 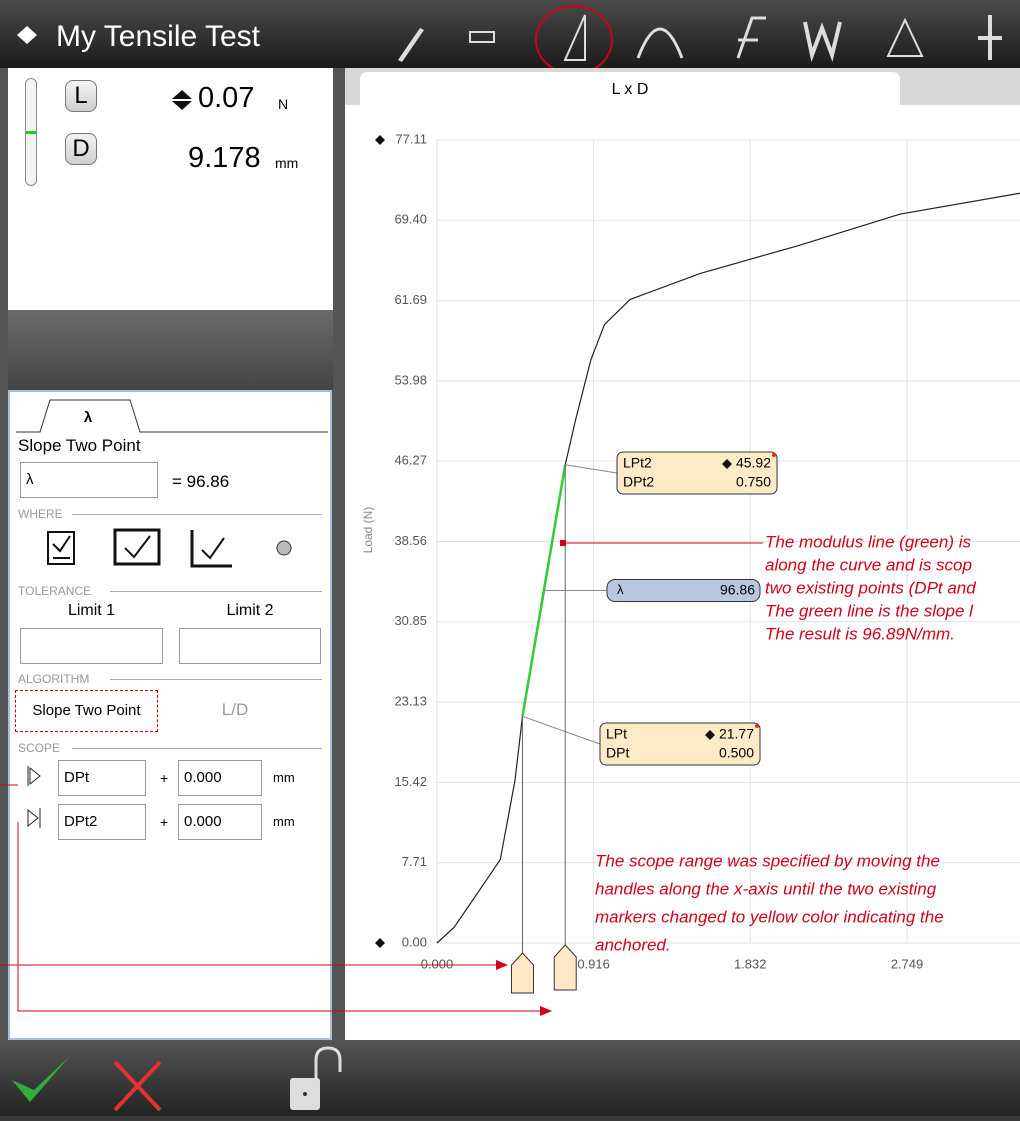 I want to click on integral-icon, so click(x=751, y=37).